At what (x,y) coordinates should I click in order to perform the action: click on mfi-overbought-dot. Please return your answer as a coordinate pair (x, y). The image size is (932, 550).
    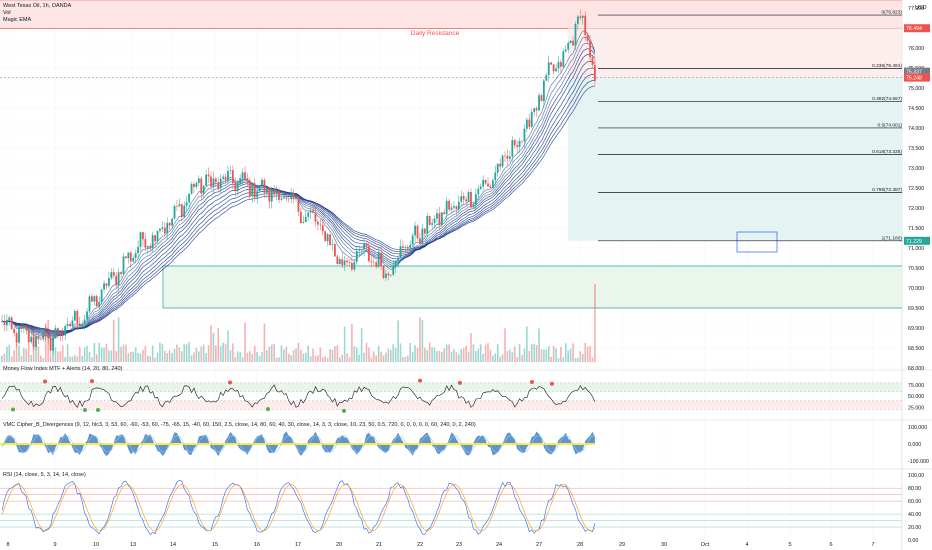
    Looking at the image, I should click on (420, 380).